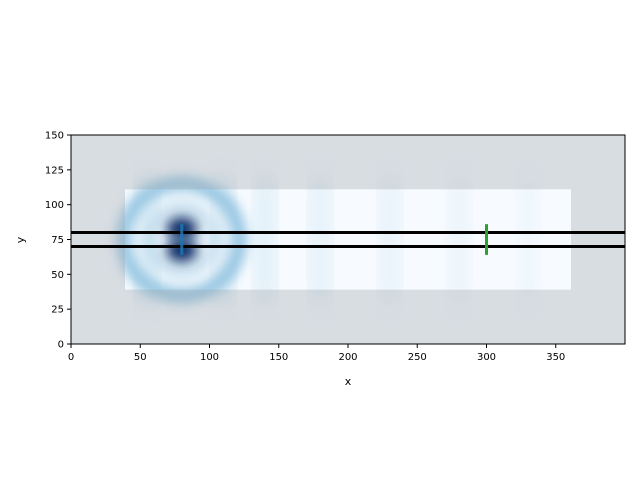 The height and width of the screenshot is (480, 640). Describe the element at coordinates (71, 357) in the screenshot. I see `x-tick-label: 0` at that location.